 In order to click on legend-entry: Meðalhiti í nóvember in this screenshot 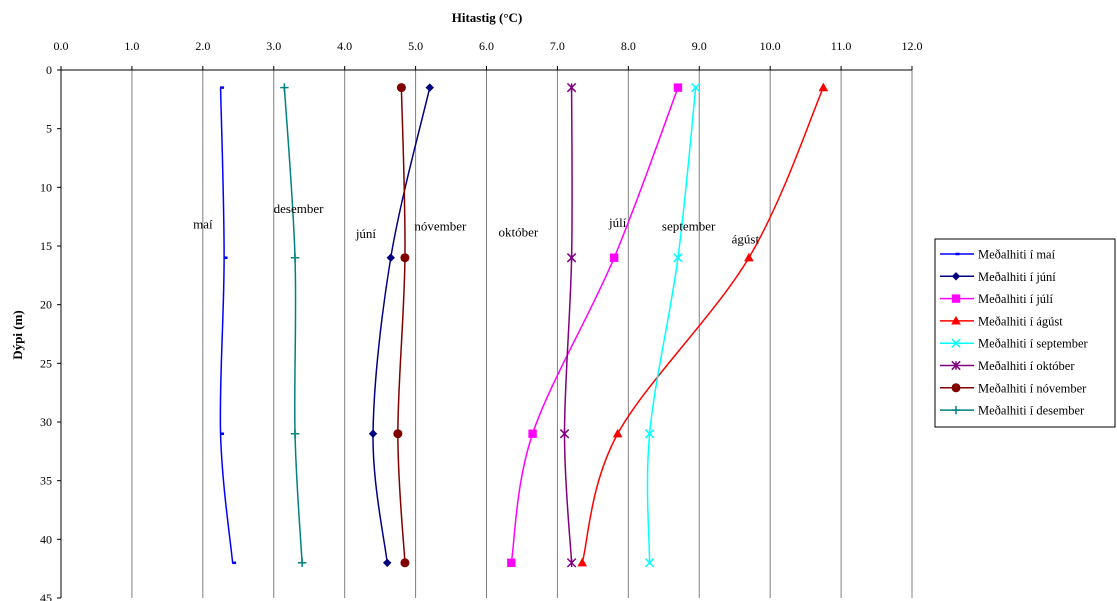, I will do `click(1013, 388)`.